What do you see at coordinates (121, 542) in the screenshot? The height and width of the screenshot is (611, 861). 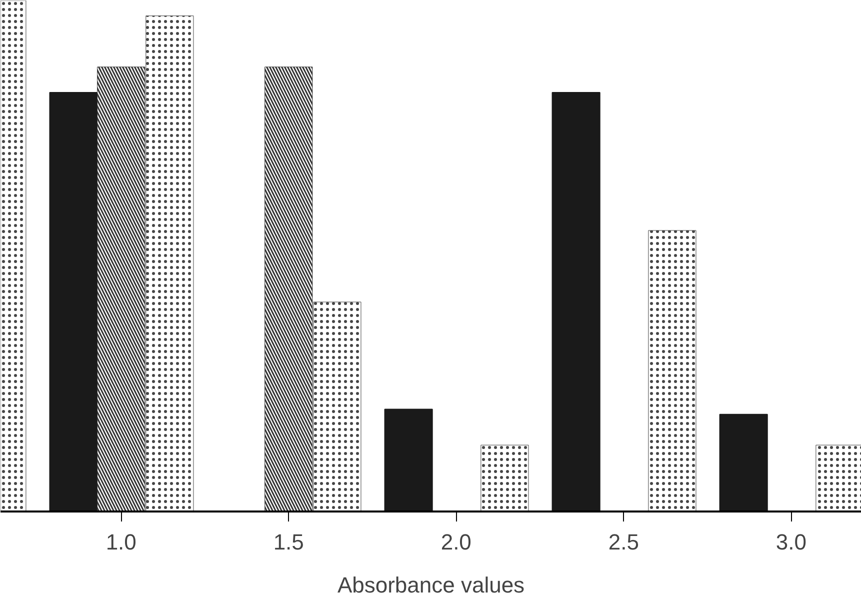 I see `x-tick-label: 1.0` at bounding box center [121, 542].